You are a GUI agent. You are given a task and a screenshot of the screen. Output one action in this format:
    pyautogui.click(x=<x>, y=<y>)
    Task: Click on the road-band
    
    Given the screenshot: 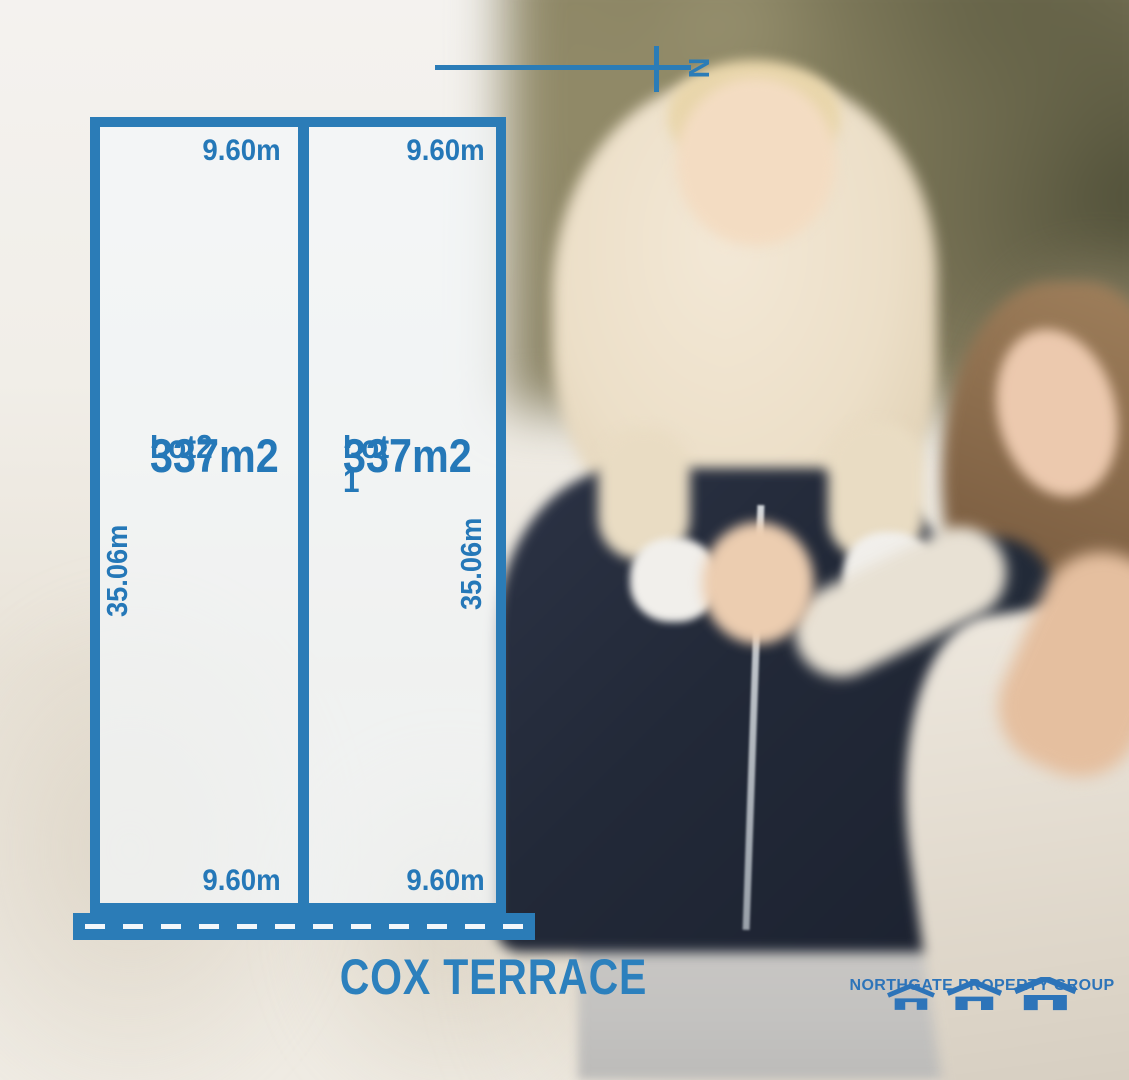 What is the action you would take?
    pyautogui.click(x=304, y=926)
    